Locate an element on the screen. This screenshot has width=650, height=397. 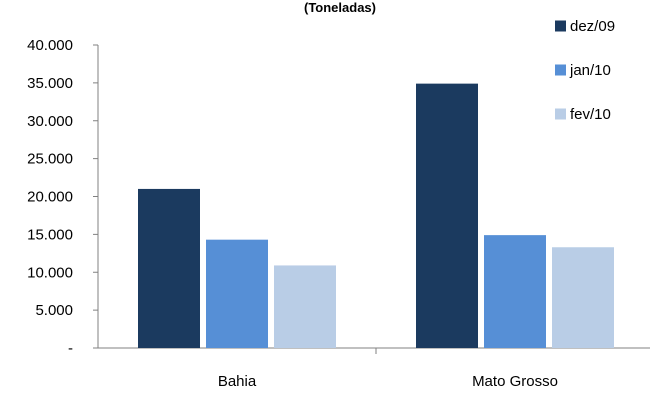
bar-dez-09-bahia is located at coordinates (169, 268).